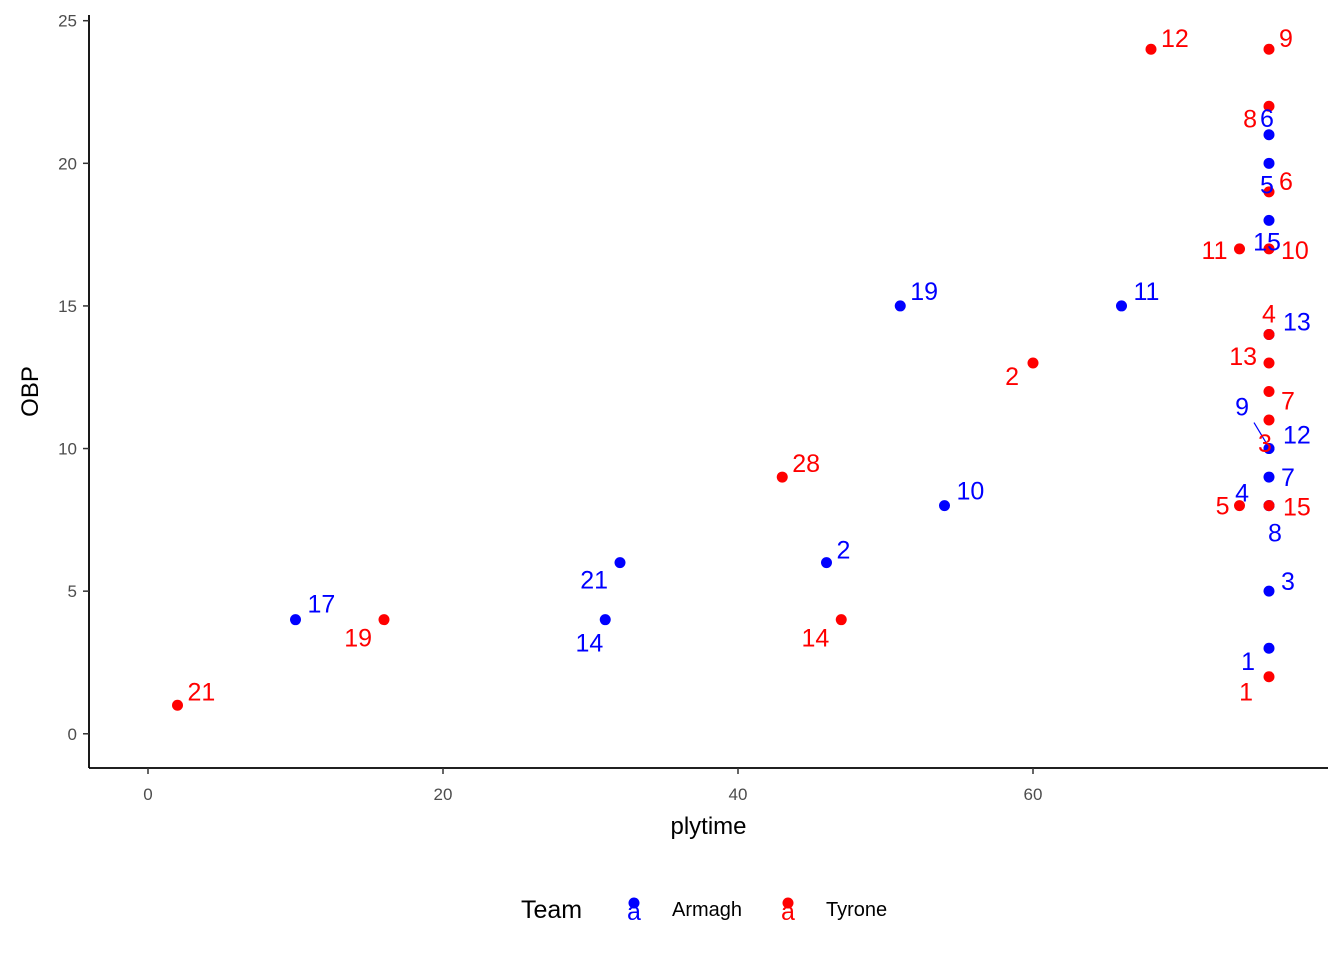  Describe the element at coordinates (67, 163) in the screenshot. I see `y-tick-label: 20` at that location.